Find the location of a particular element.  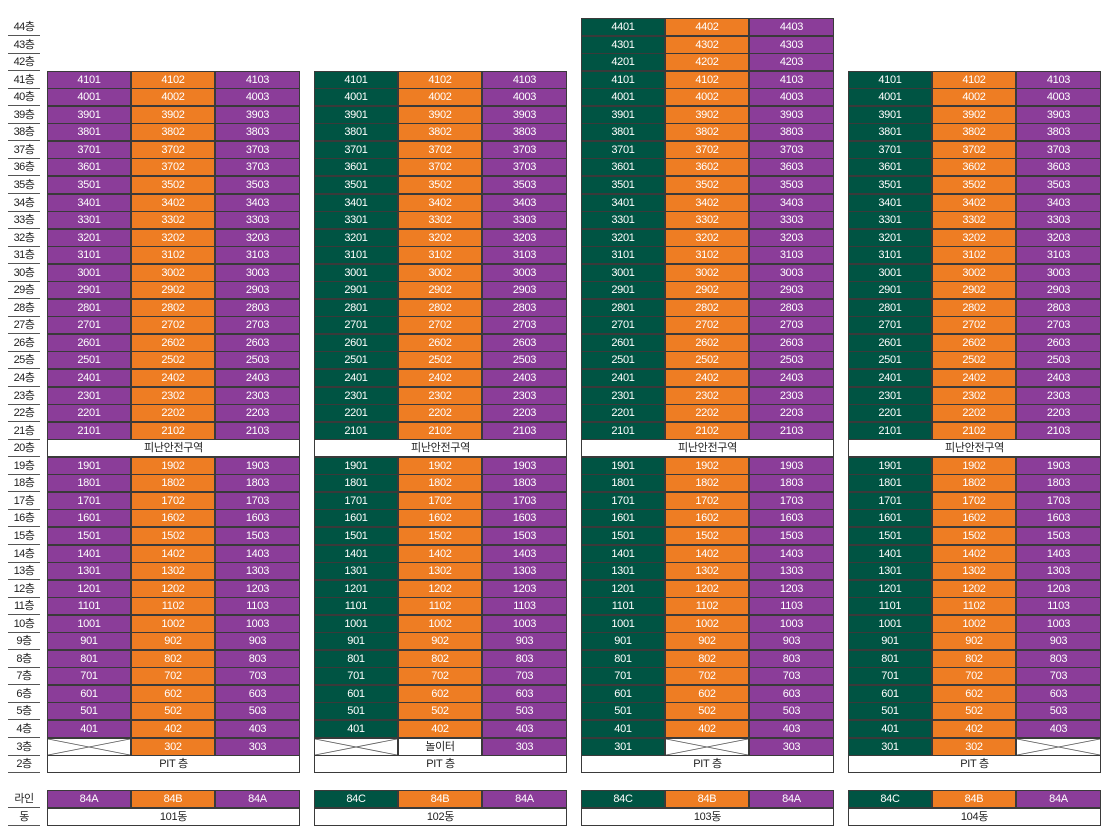

unit-cell: 3301 is located at coordinates (890, 220).